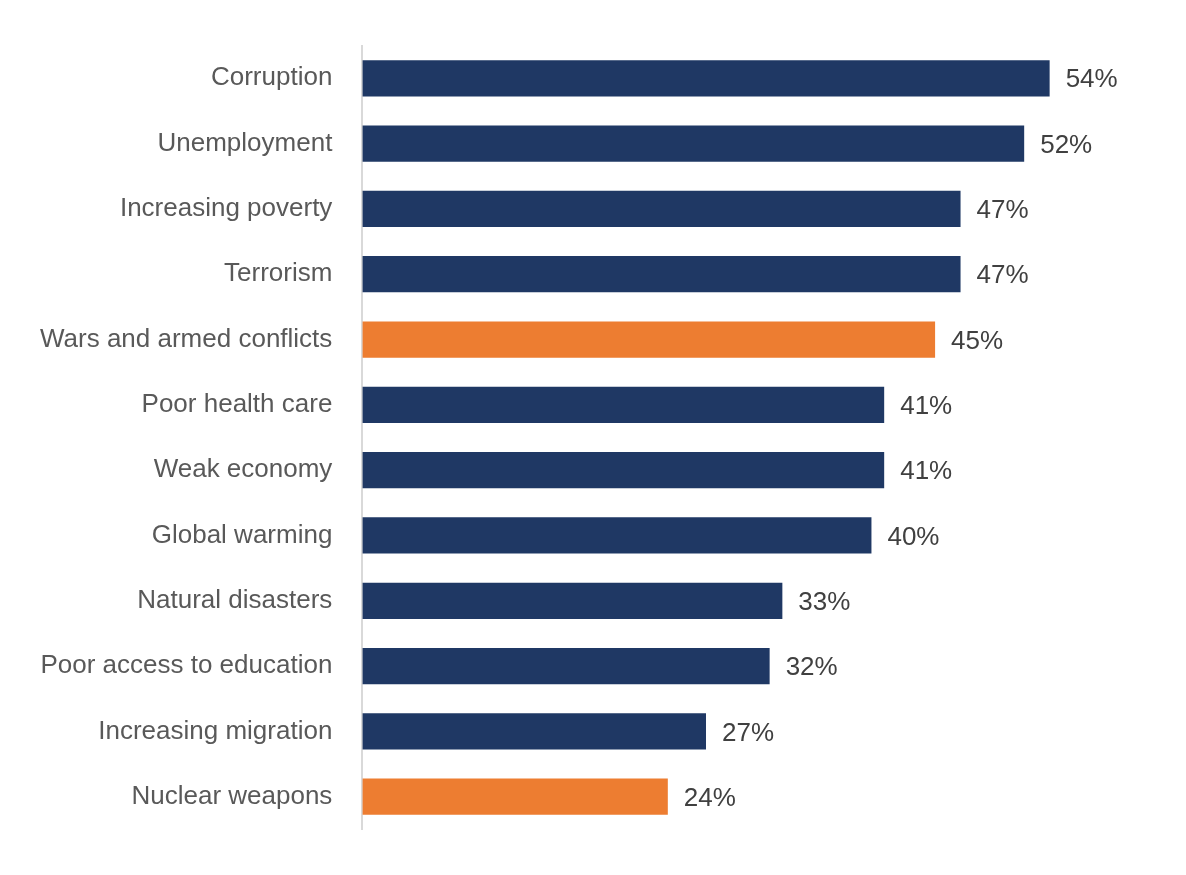  Describe the element at coordinates (226, 207) in the screenshot. I see `y-tick-label: Increasing poverty` at that location.